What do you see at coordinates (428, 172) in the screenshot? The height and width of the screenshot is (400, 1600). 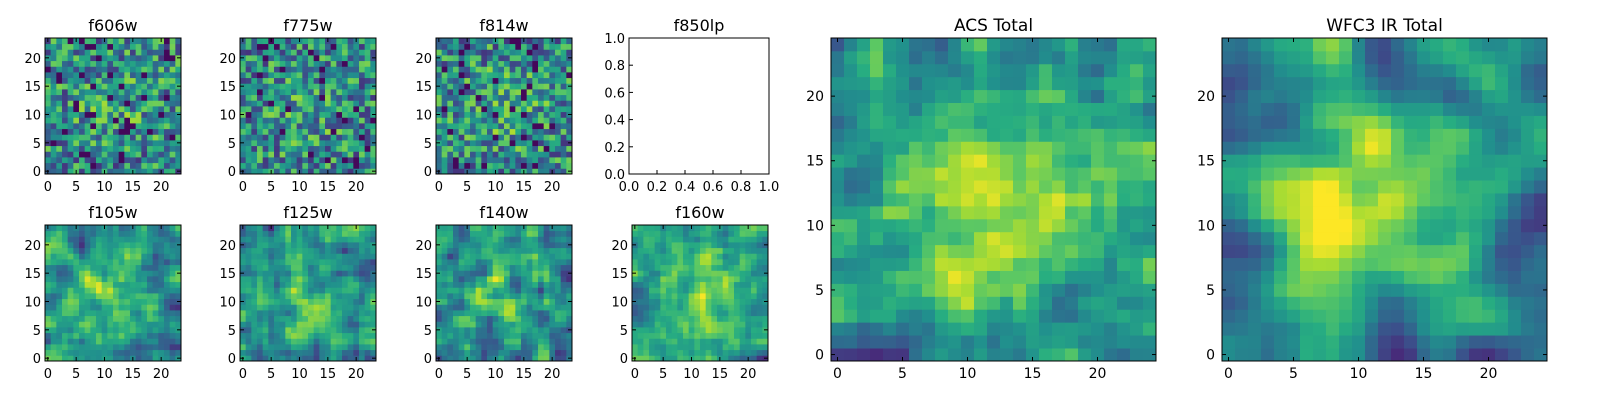 I see `y-tick-label: 0` at bounding box center [428, 172].